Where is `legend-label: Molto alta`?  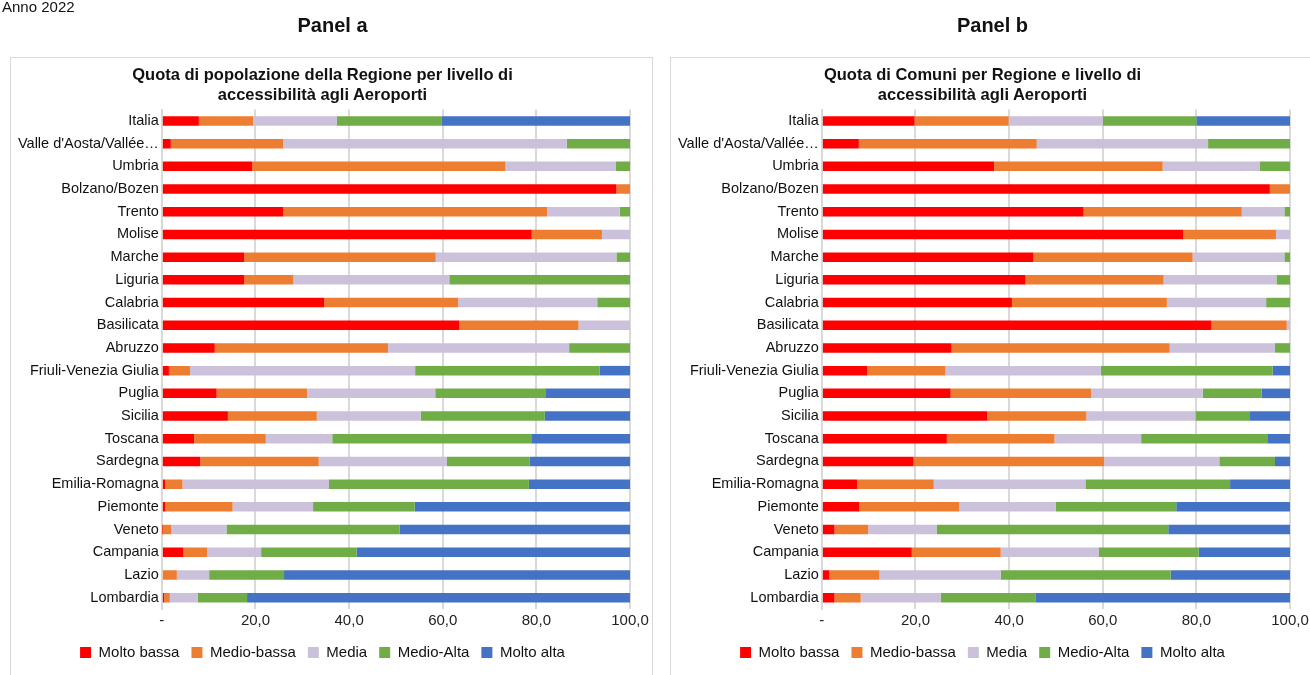
legend-label: Molto alta is located at coordinates (532, 651).